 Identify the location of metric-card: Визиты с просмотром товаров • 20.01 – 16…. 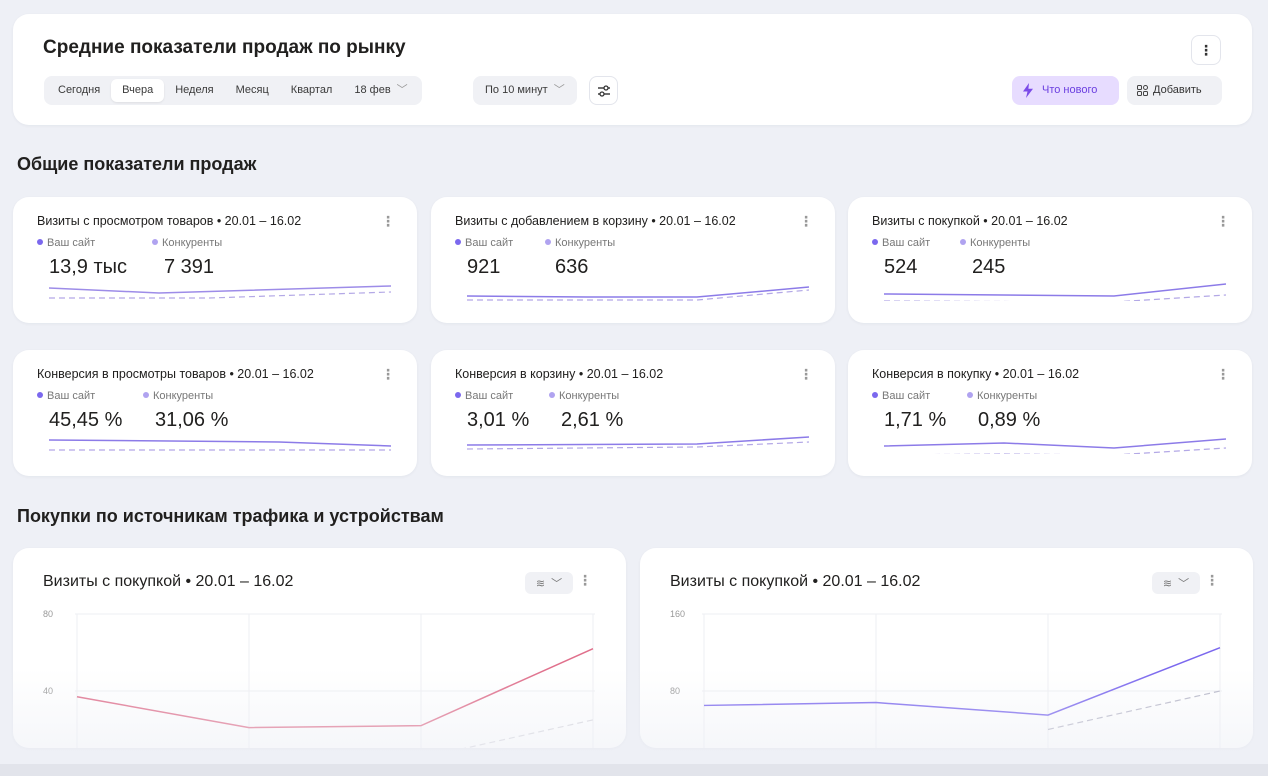
(215, 260).